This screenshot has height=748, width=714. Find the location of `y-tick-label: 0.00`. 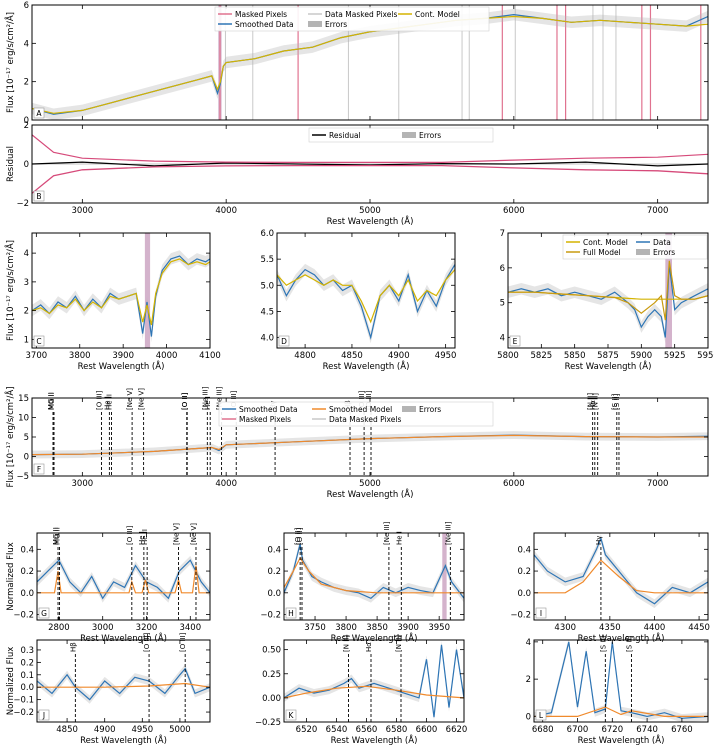

y-tick-label: 0.00 is located at coordinates (271, 699).